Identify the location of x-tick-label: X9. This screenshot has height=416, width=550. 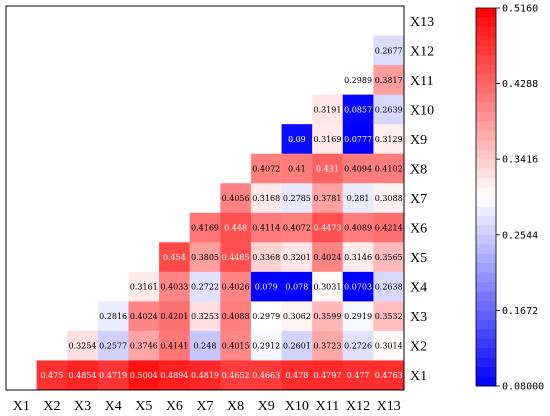
(266, 406).